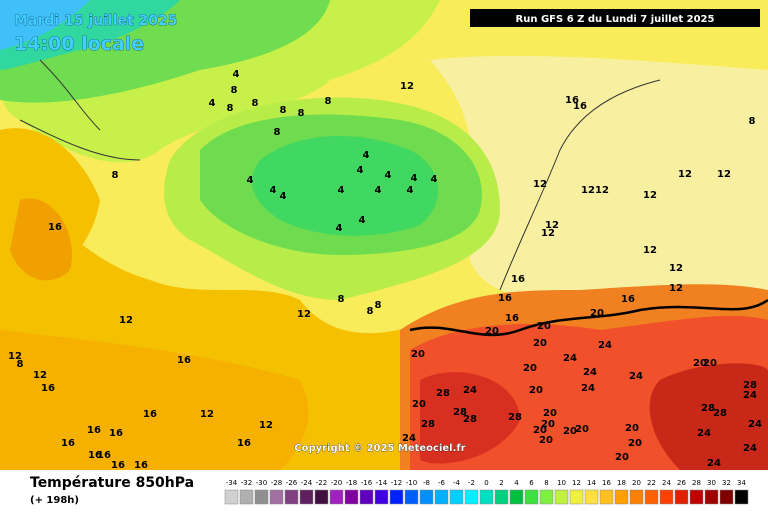 This screenshot has width=768, height=512. What do you see at coordinates (307, 483) in the screenshot?
I see `legend-label: -24` at bounding box center [307, 483].